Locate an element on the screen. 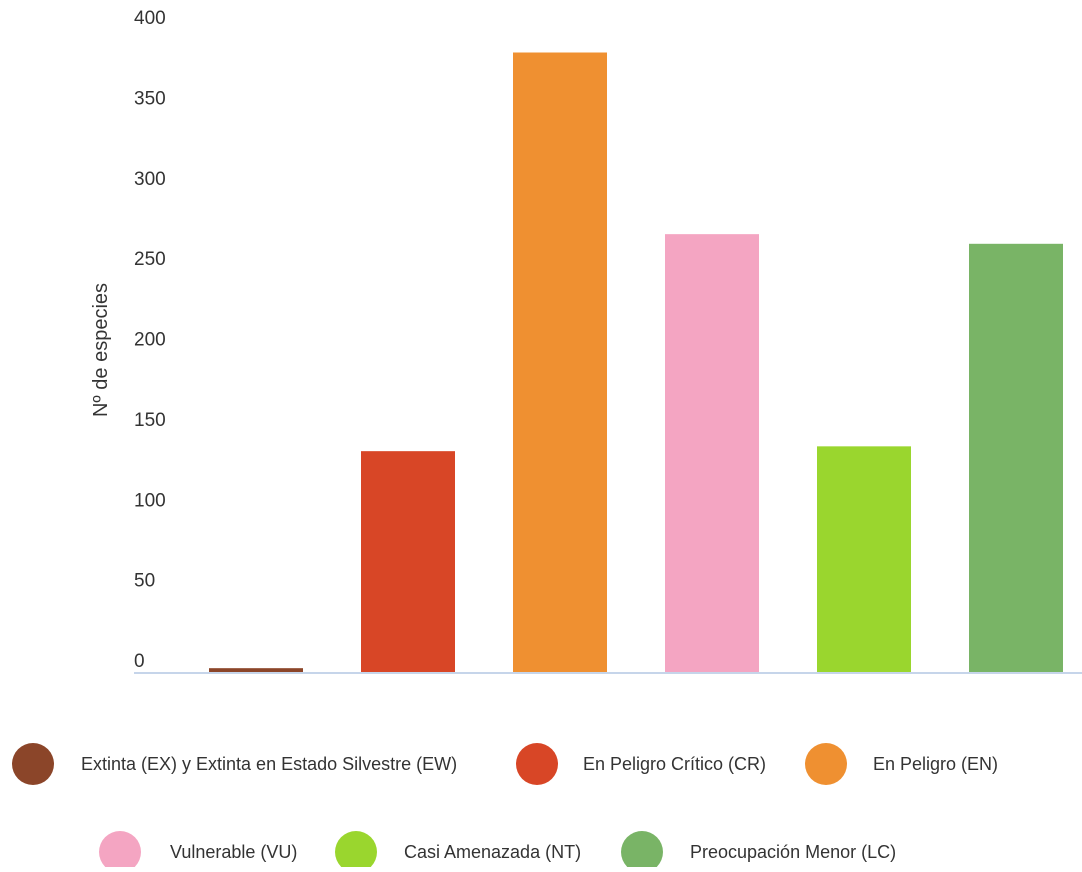  y-tick-label: 200 is located at coordinates (150, 340).